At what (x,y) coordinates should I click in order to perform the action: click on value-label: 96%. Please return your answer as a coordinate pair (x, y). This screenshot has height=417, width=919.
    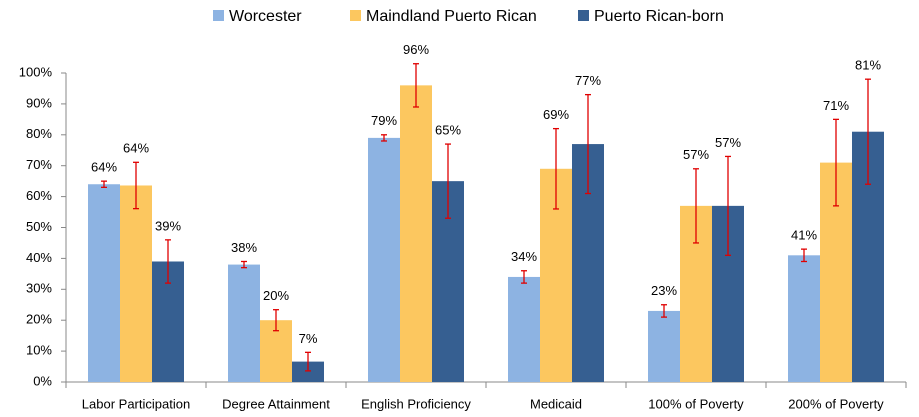
    Looking at the image, I should click on (416, 49).